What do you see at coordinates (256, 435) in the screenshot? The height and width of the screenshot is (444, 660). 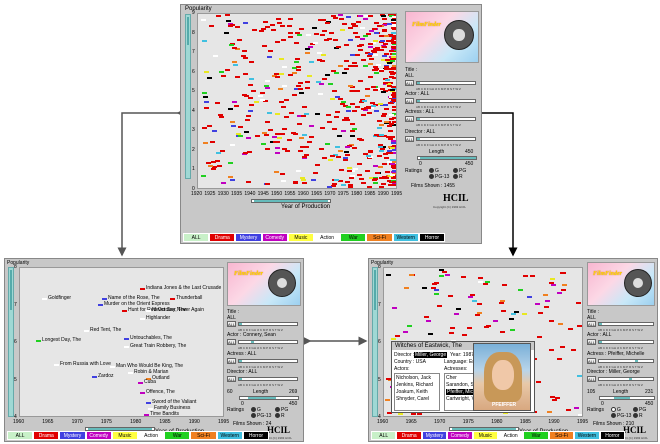 I see `genre-horror-button: Horror` at bounding box center [256, 435].